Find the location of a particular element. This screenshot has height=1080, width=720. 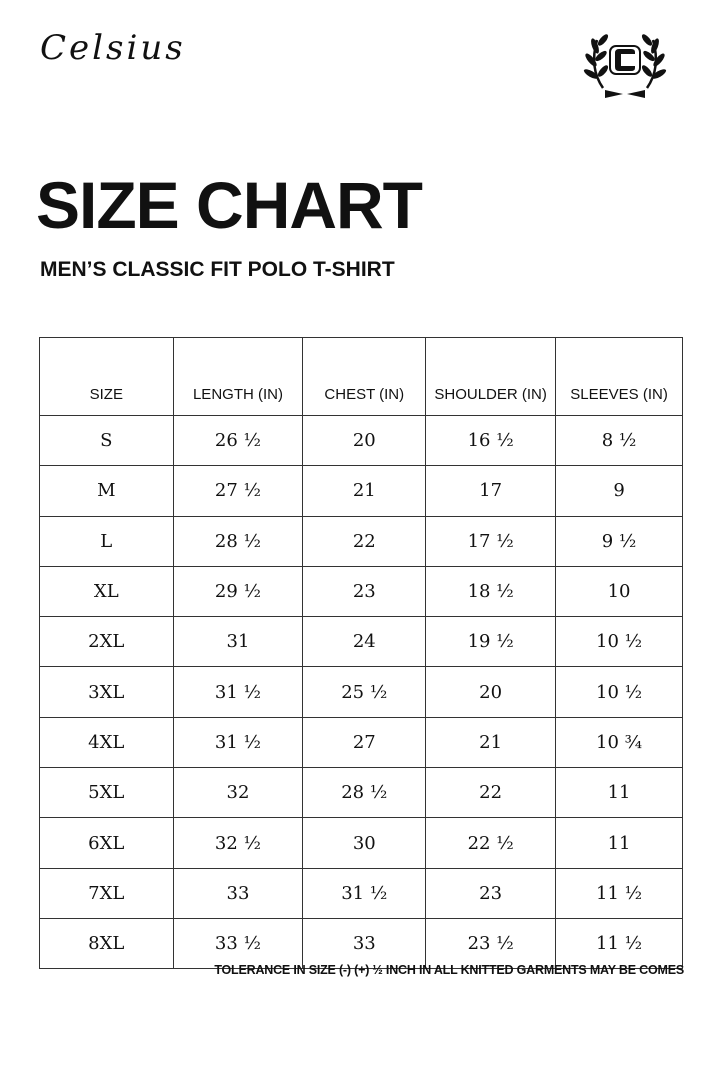

table-cell: 31 is located at coordinates (238, 642).